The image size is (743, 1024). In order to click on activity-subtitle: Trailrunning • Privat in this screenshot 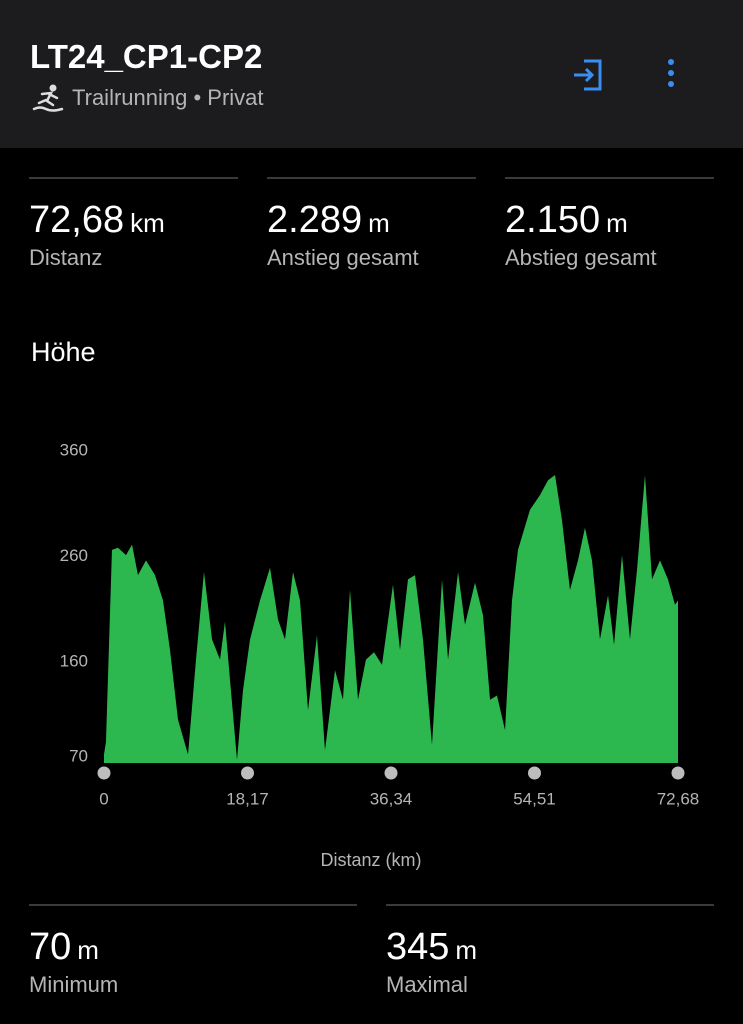, I will do `click(168, 97)`.